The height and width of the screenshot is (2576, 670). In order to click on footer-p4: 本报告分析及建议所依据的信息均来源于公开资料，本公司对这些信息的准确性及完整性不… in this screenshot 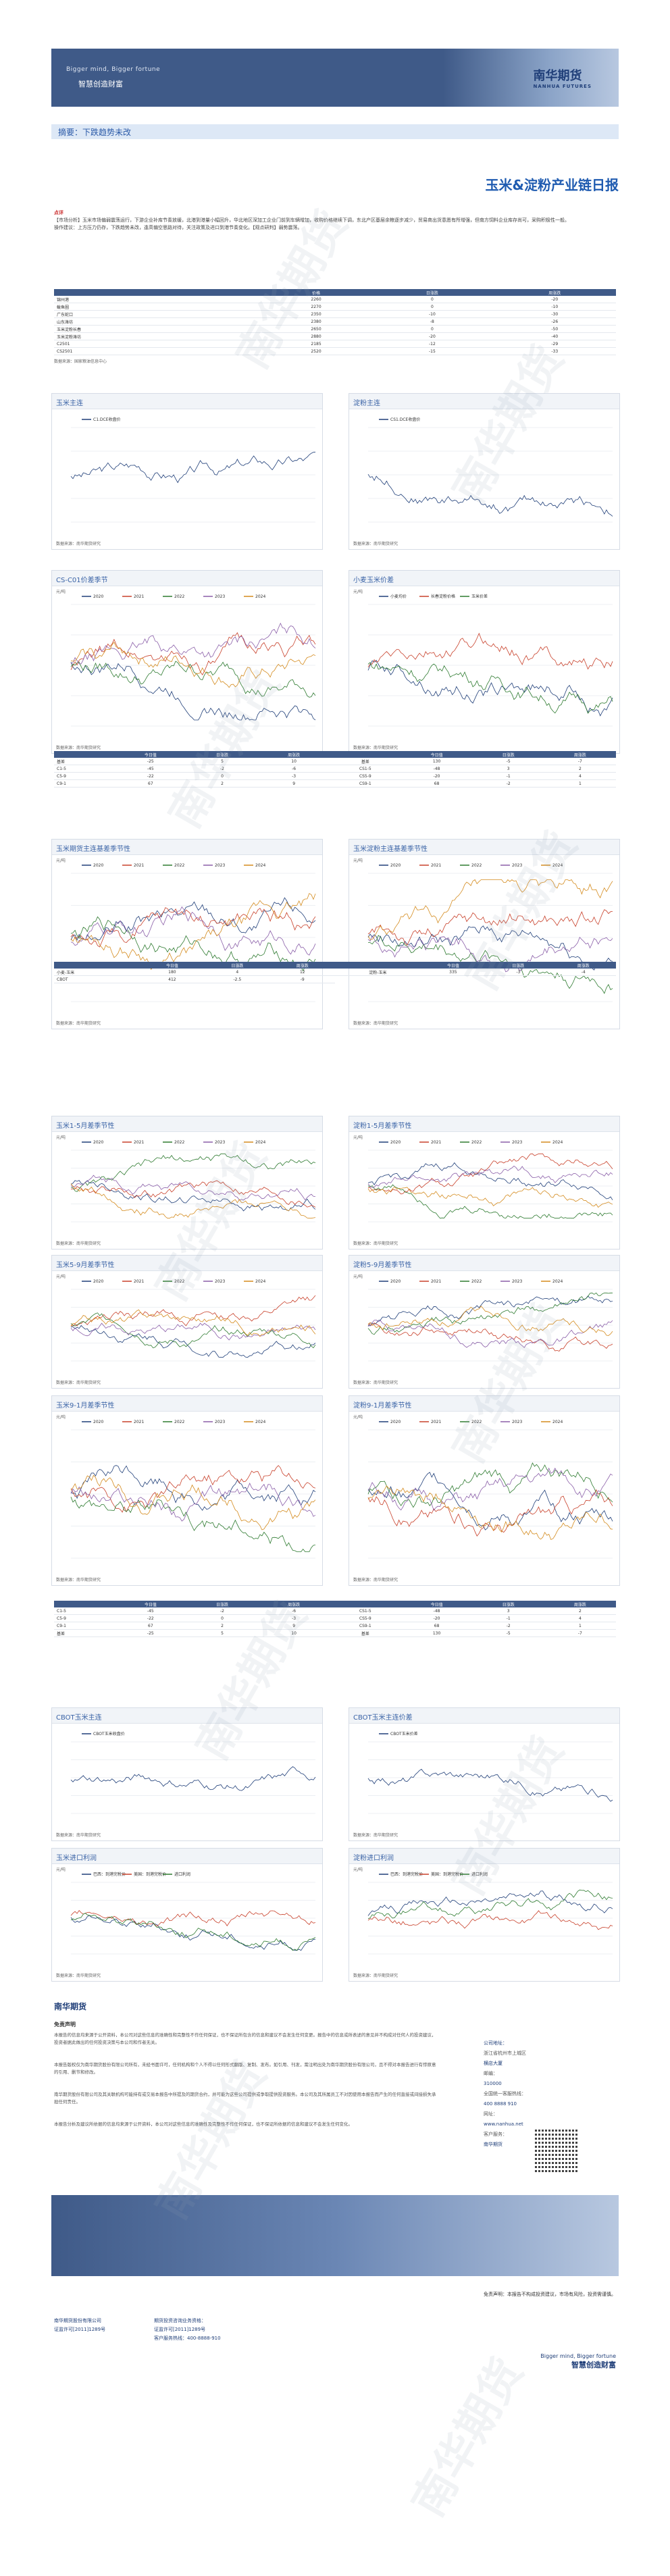, I will do `click(203, 2124)`.